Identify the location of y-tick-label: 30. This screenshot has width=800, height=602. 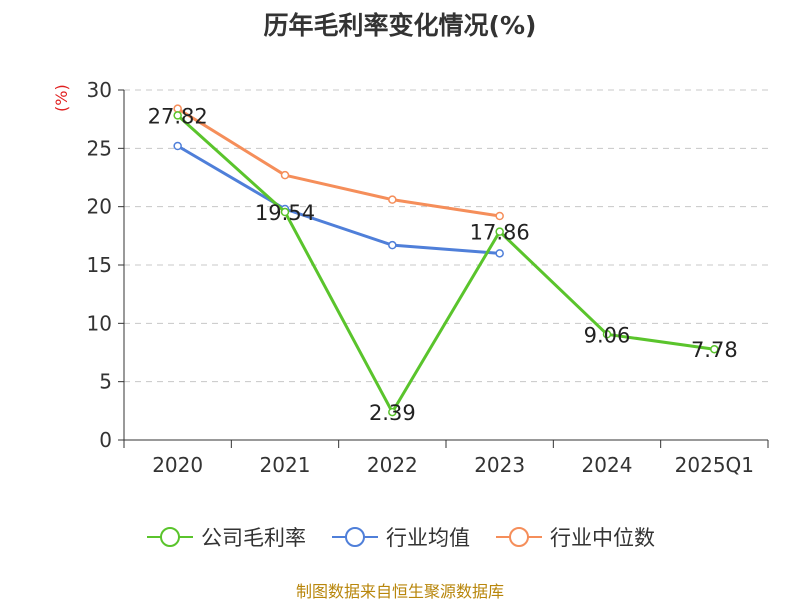
(99, 90).